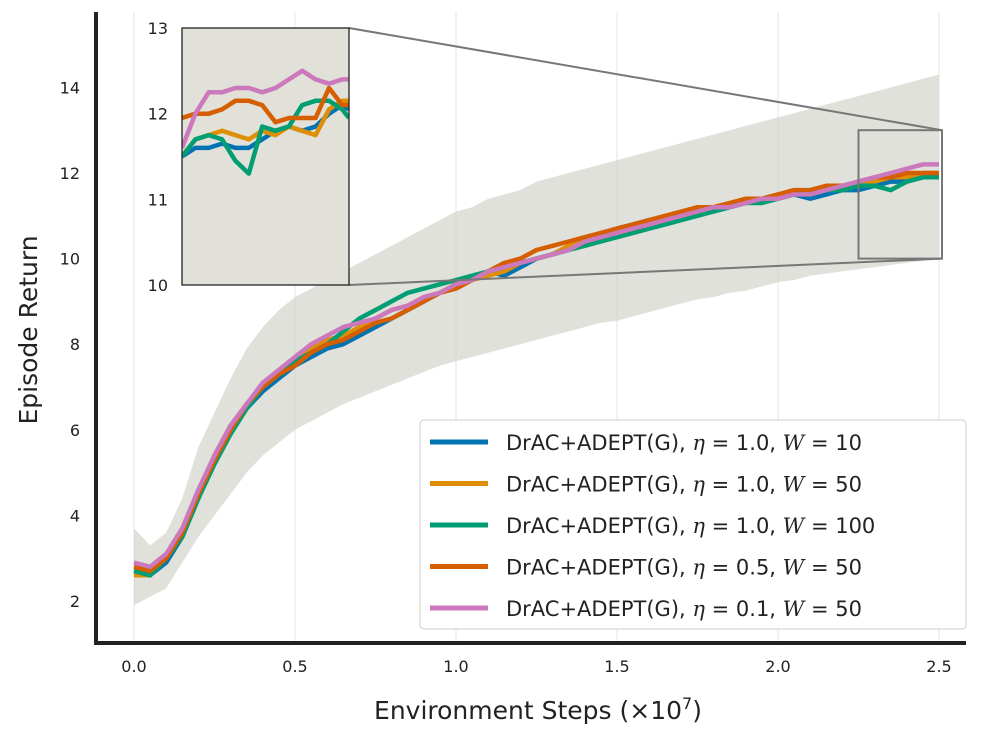  What do you see at coordinates (690, 526) in the screenshot?
I see `legend-label-3: DrAC+ADEPT(G), η = 1.0, W = 100` at bounding box center [690, 526].